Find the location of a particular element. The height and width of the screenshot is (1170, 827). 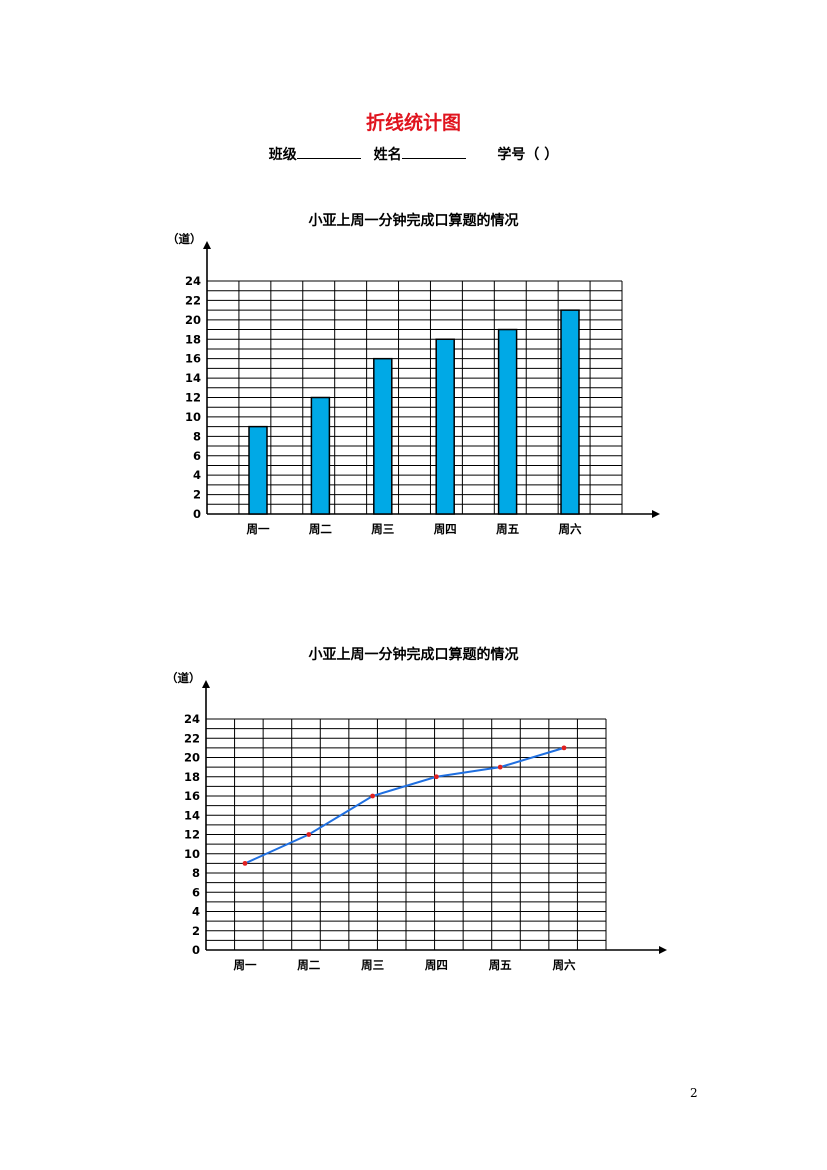

name-blank is located at coordinates (433, 151).